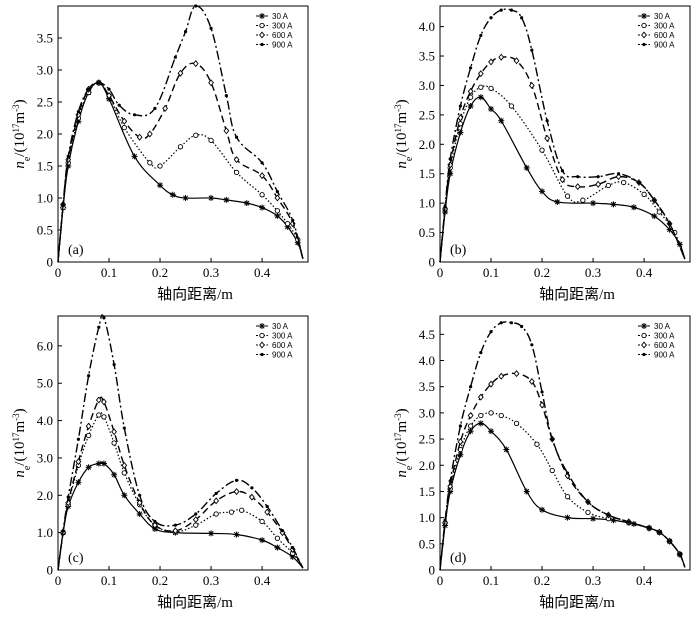 The height and width of the screenshot is (620, 700). What do you see at coordinates (45, 383) in the screenshot?
I see `y-tick-label: 5.0` at bounding box center [45, 383].